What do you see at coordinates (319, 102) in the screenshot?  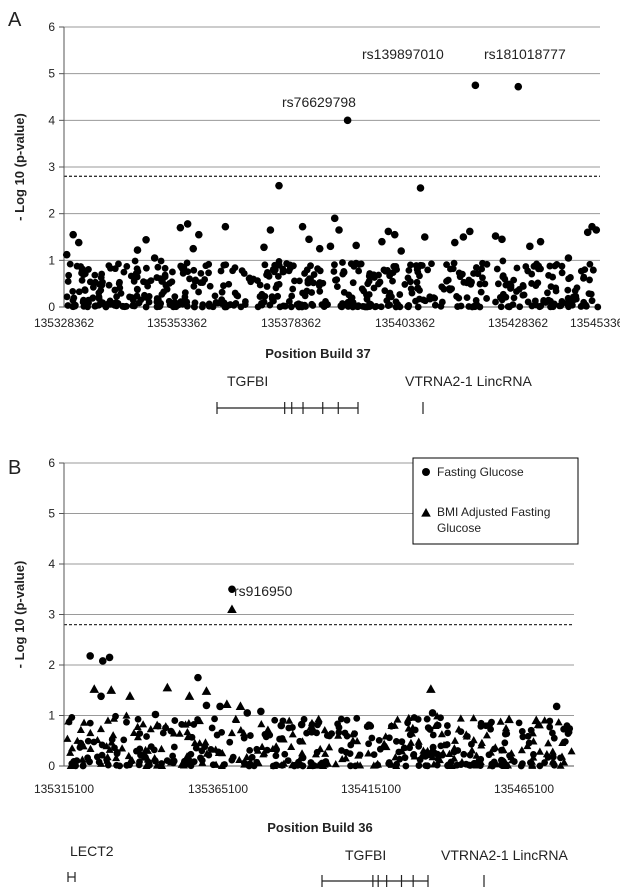 I see `snp-label-rs76629798: rs76629798` at bounding box center [319, 102].